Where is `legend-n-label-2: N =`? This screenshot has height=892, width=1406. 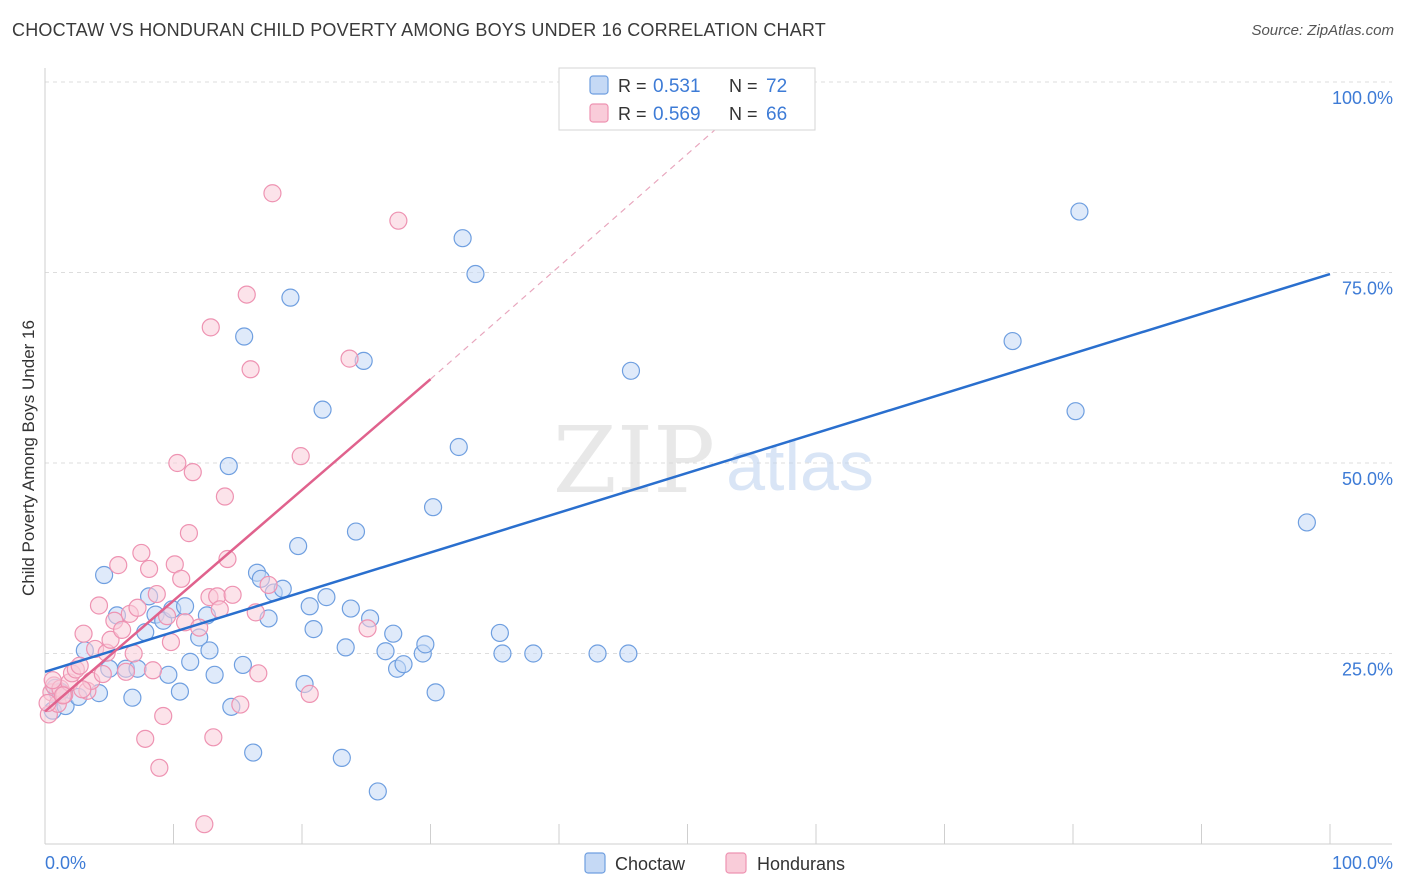
legend-n-label-2: N = is located at coordinates (743, 114).